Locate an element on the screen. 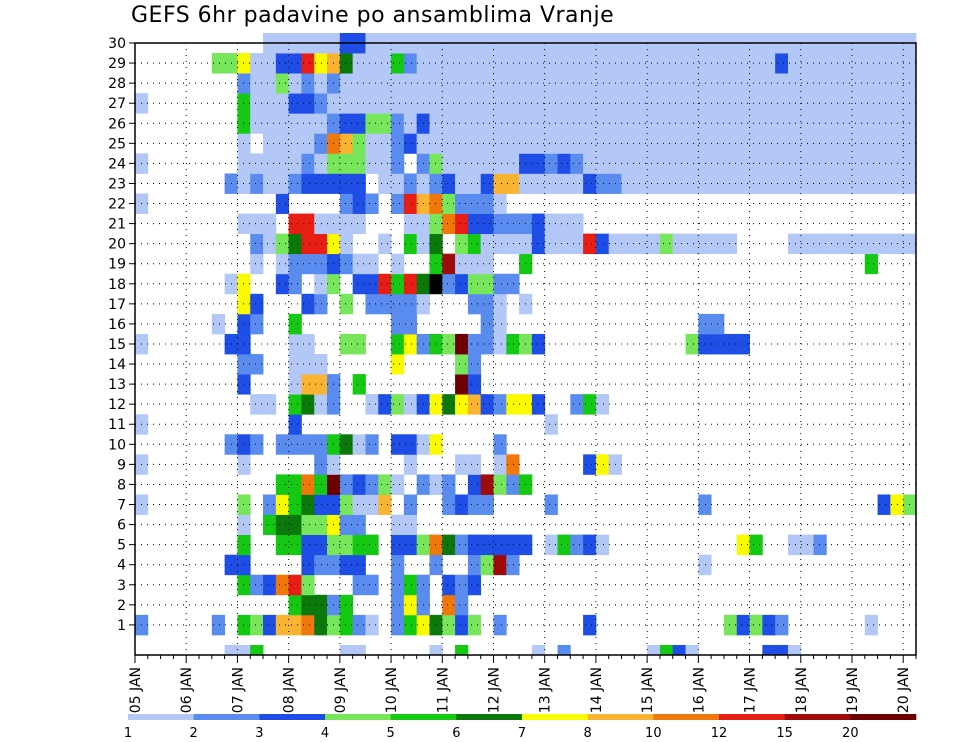 This screenshot has width=960, height=742. heatmap-cell-m23-t50 is located at coordinates (782, 183).